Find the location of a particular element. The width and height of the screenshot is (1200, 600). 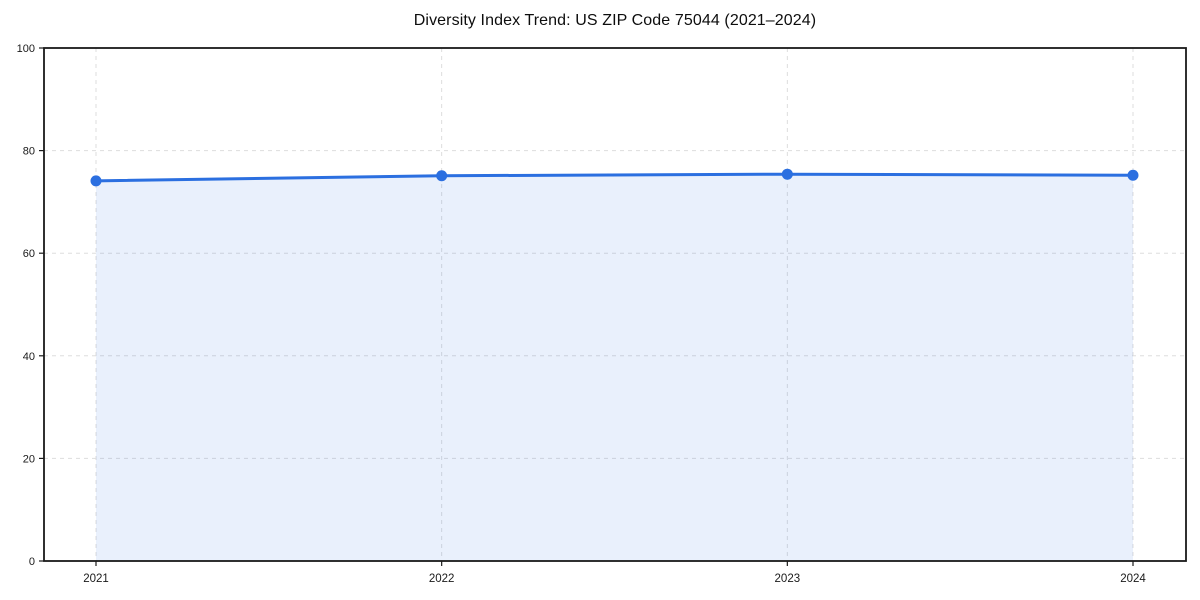

data-point-2021 is located at coordinates (96, 181).